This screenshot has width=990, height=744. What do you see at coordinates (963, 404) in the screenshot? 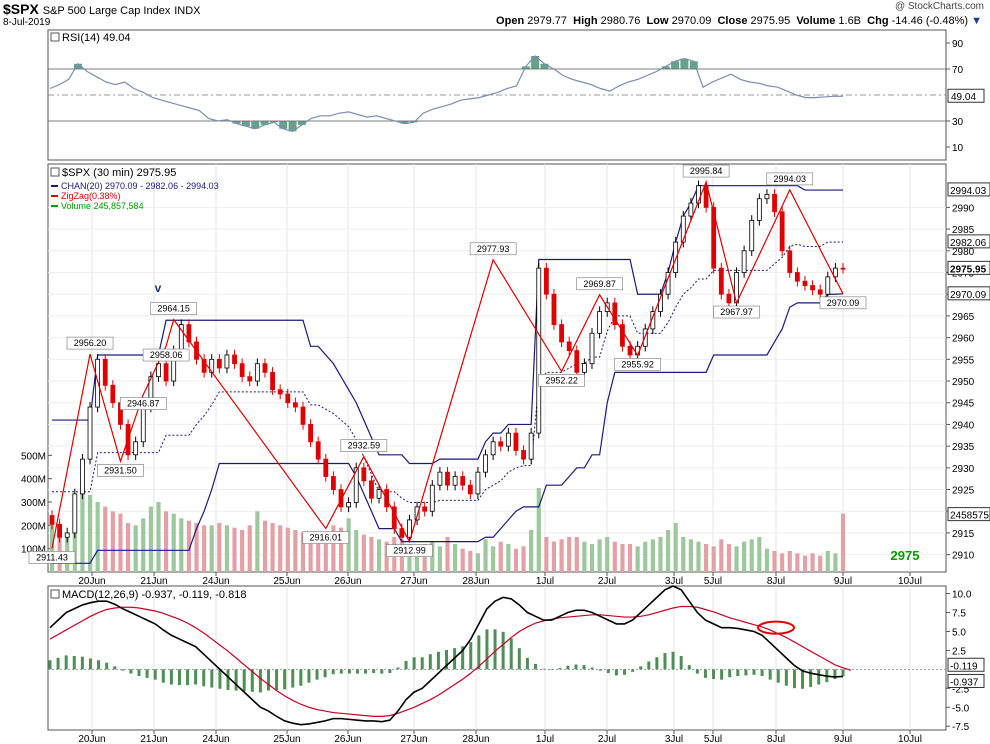
I see `price-tick-label: 2945` at bounding box center [963, 404].